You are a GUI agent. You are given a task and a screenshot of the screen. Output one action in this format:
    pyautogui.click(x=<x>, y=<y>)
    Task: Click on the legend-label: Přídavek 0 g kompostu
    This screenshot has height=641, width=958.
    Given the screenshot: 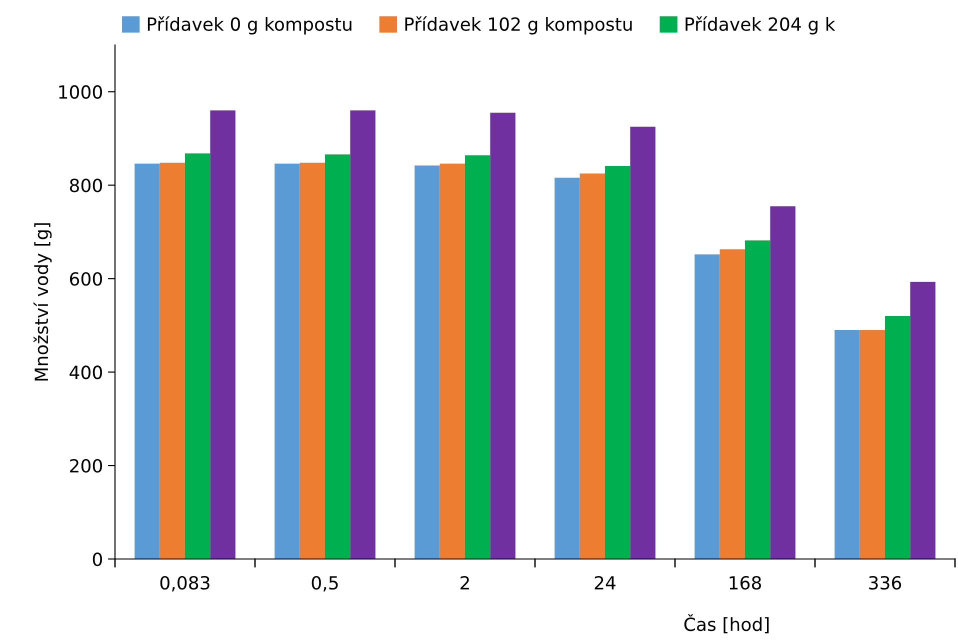 What is the action you would take?
    pyautogui.click(x=250, y=25)
    